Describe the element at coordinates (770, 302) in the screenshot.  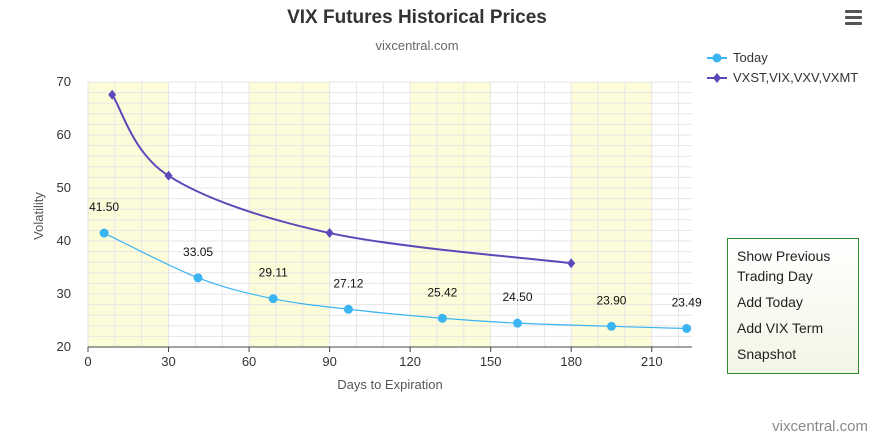
I see `add-today-button: Add Today` at that location.